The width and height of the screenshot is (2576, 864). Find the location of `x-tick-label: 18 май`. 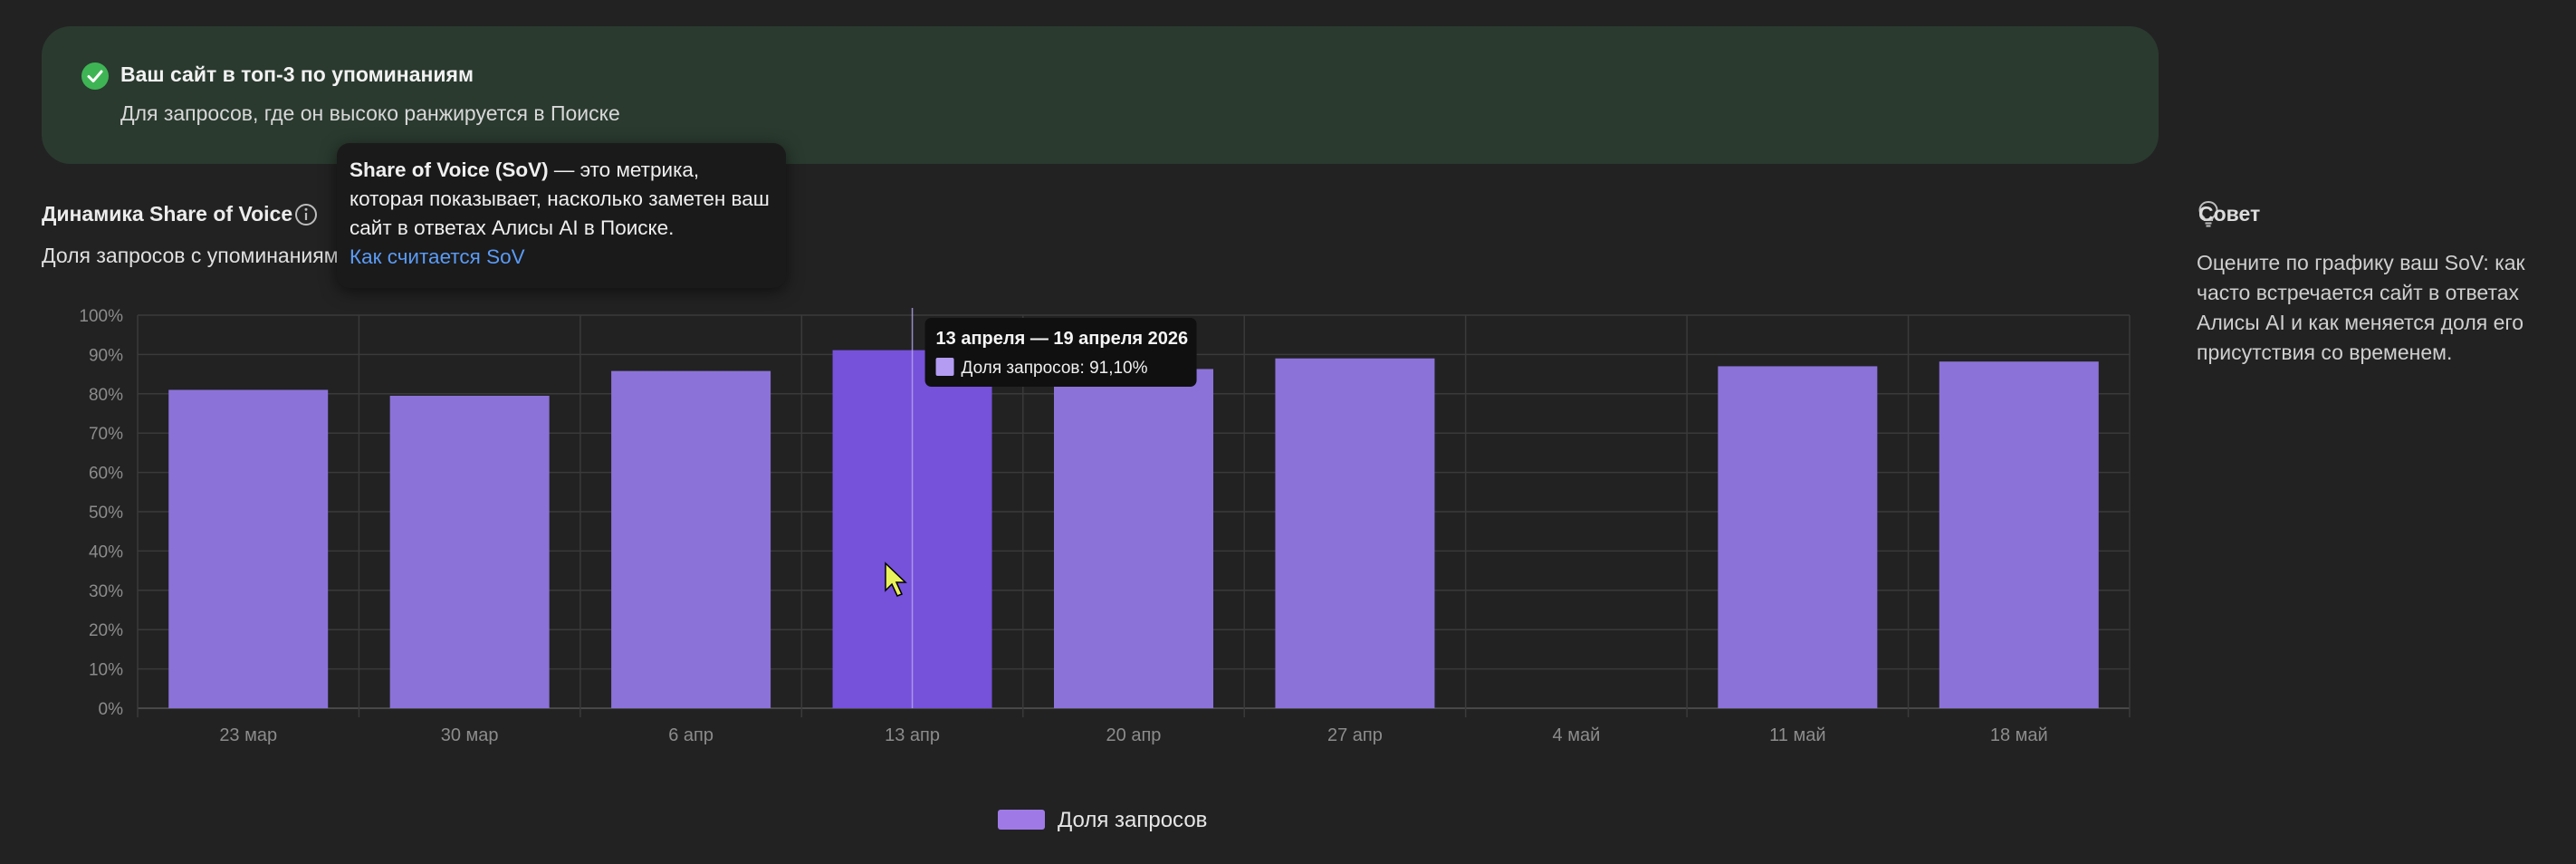

x-tick-label: 18 май is located at coordinates (2019, 735).